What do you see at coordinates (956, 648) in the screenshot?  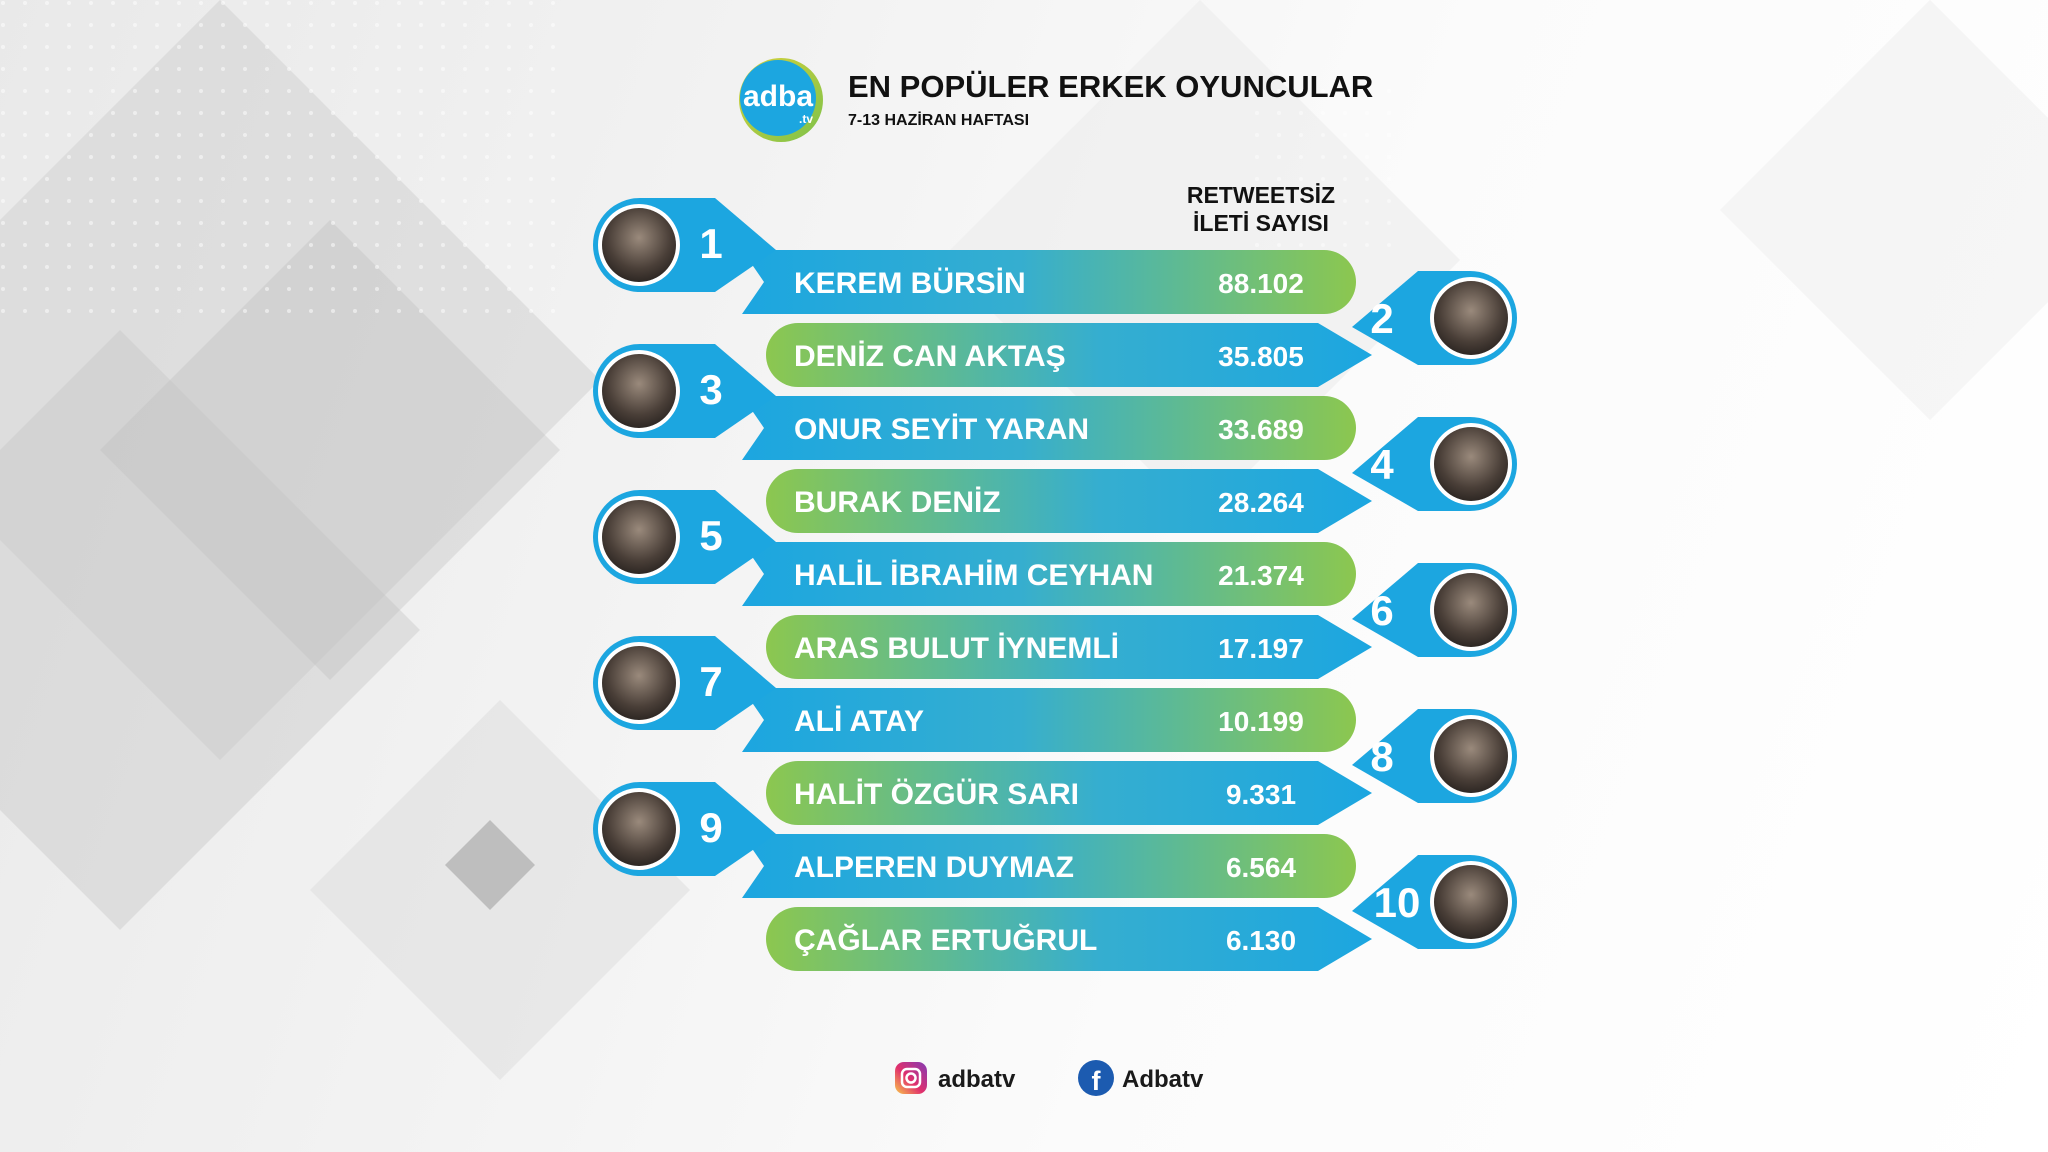 I see `rank-name: ARAS BULUT İYNEMLİ` at bounding box center [956, 648].